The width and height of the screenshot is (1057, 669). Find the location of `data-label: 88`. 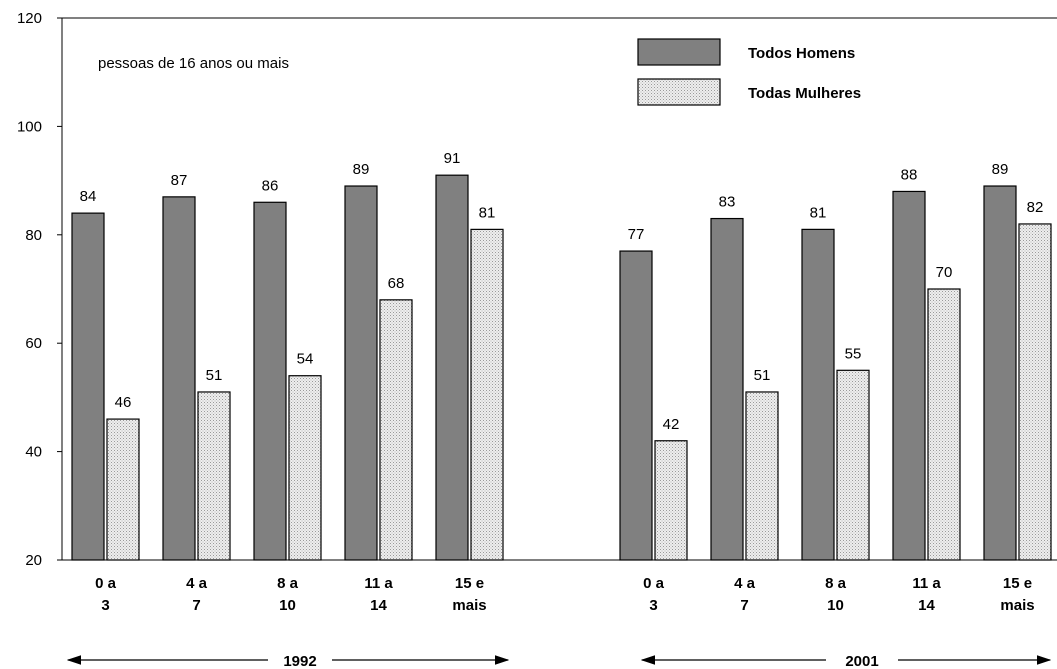

data-label: 88 is located at coordinates (909, 174).